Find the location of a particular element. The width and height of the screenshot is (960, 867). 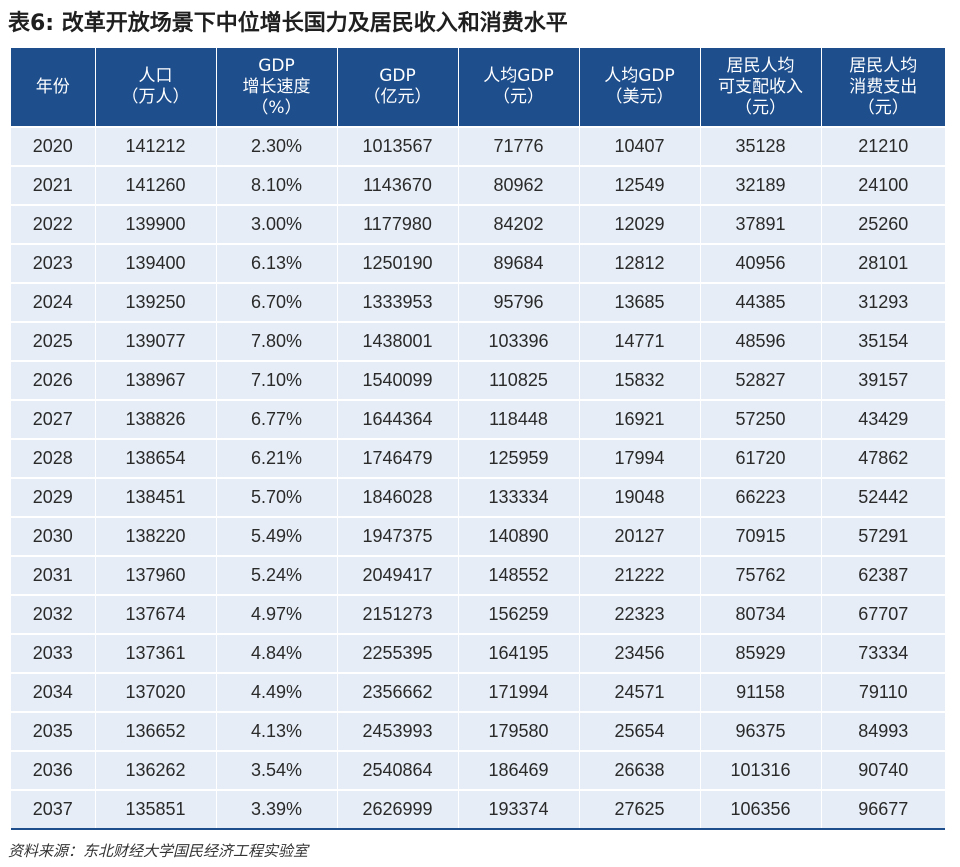

table-cell: 75762 is located at coordinates (761, 575).